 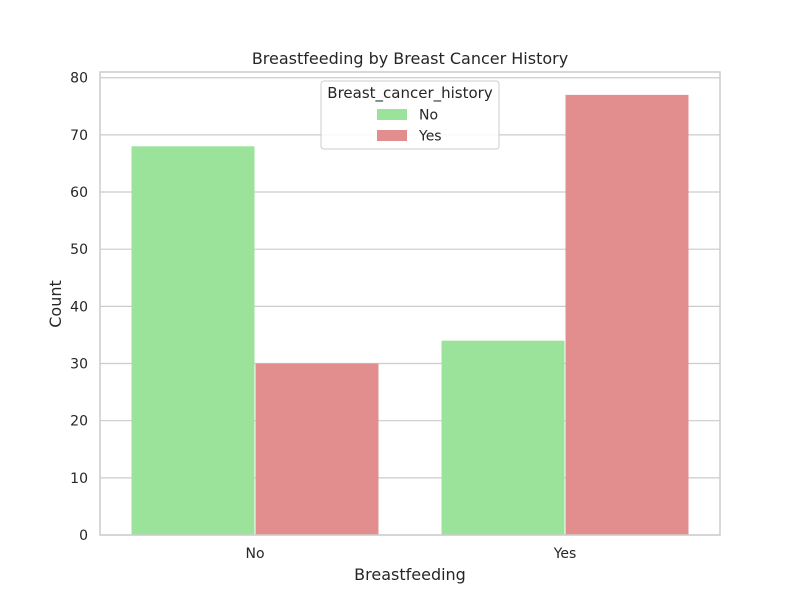 I want to click on y-tick-label: 80, so click(x=79, y=79).